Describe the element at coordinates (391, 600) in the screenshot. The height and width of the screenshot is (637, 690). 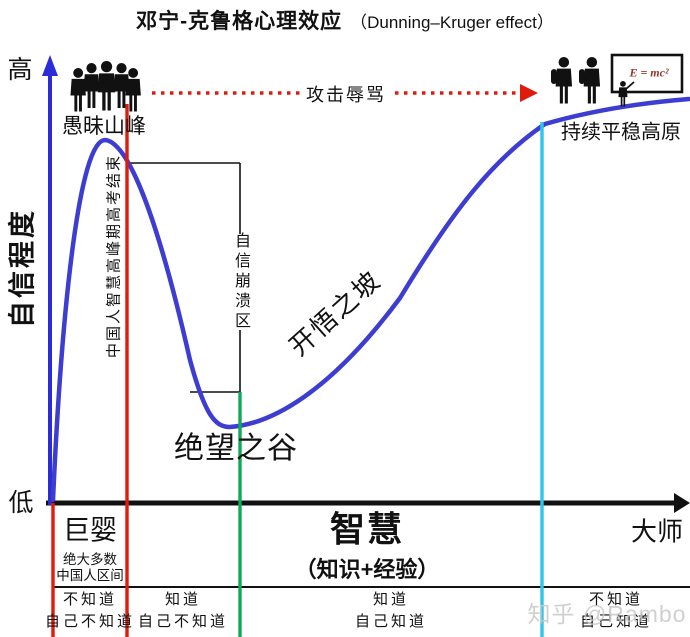
I see `stage-3-line1: 知道` at that location.